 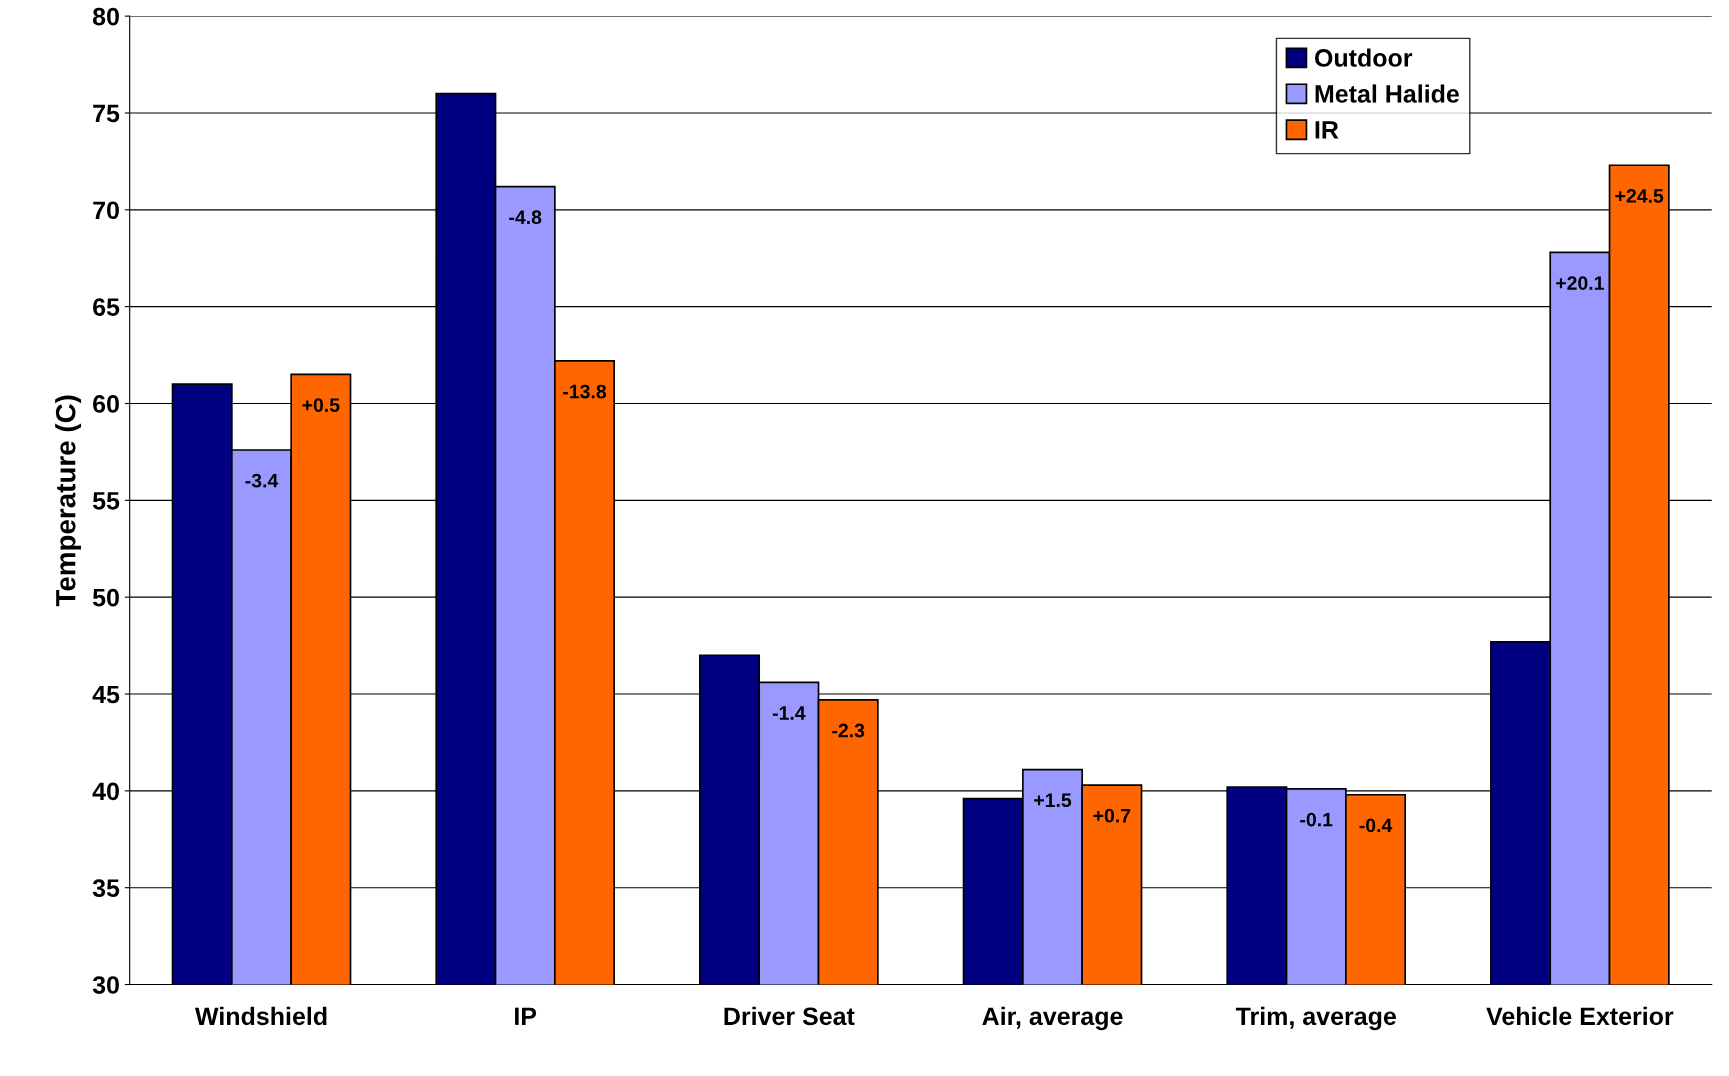 What do you see at coordinates (105, 16) in the screenshot?
I see `y-tick-label: 80` at bounding box center [105, 16].